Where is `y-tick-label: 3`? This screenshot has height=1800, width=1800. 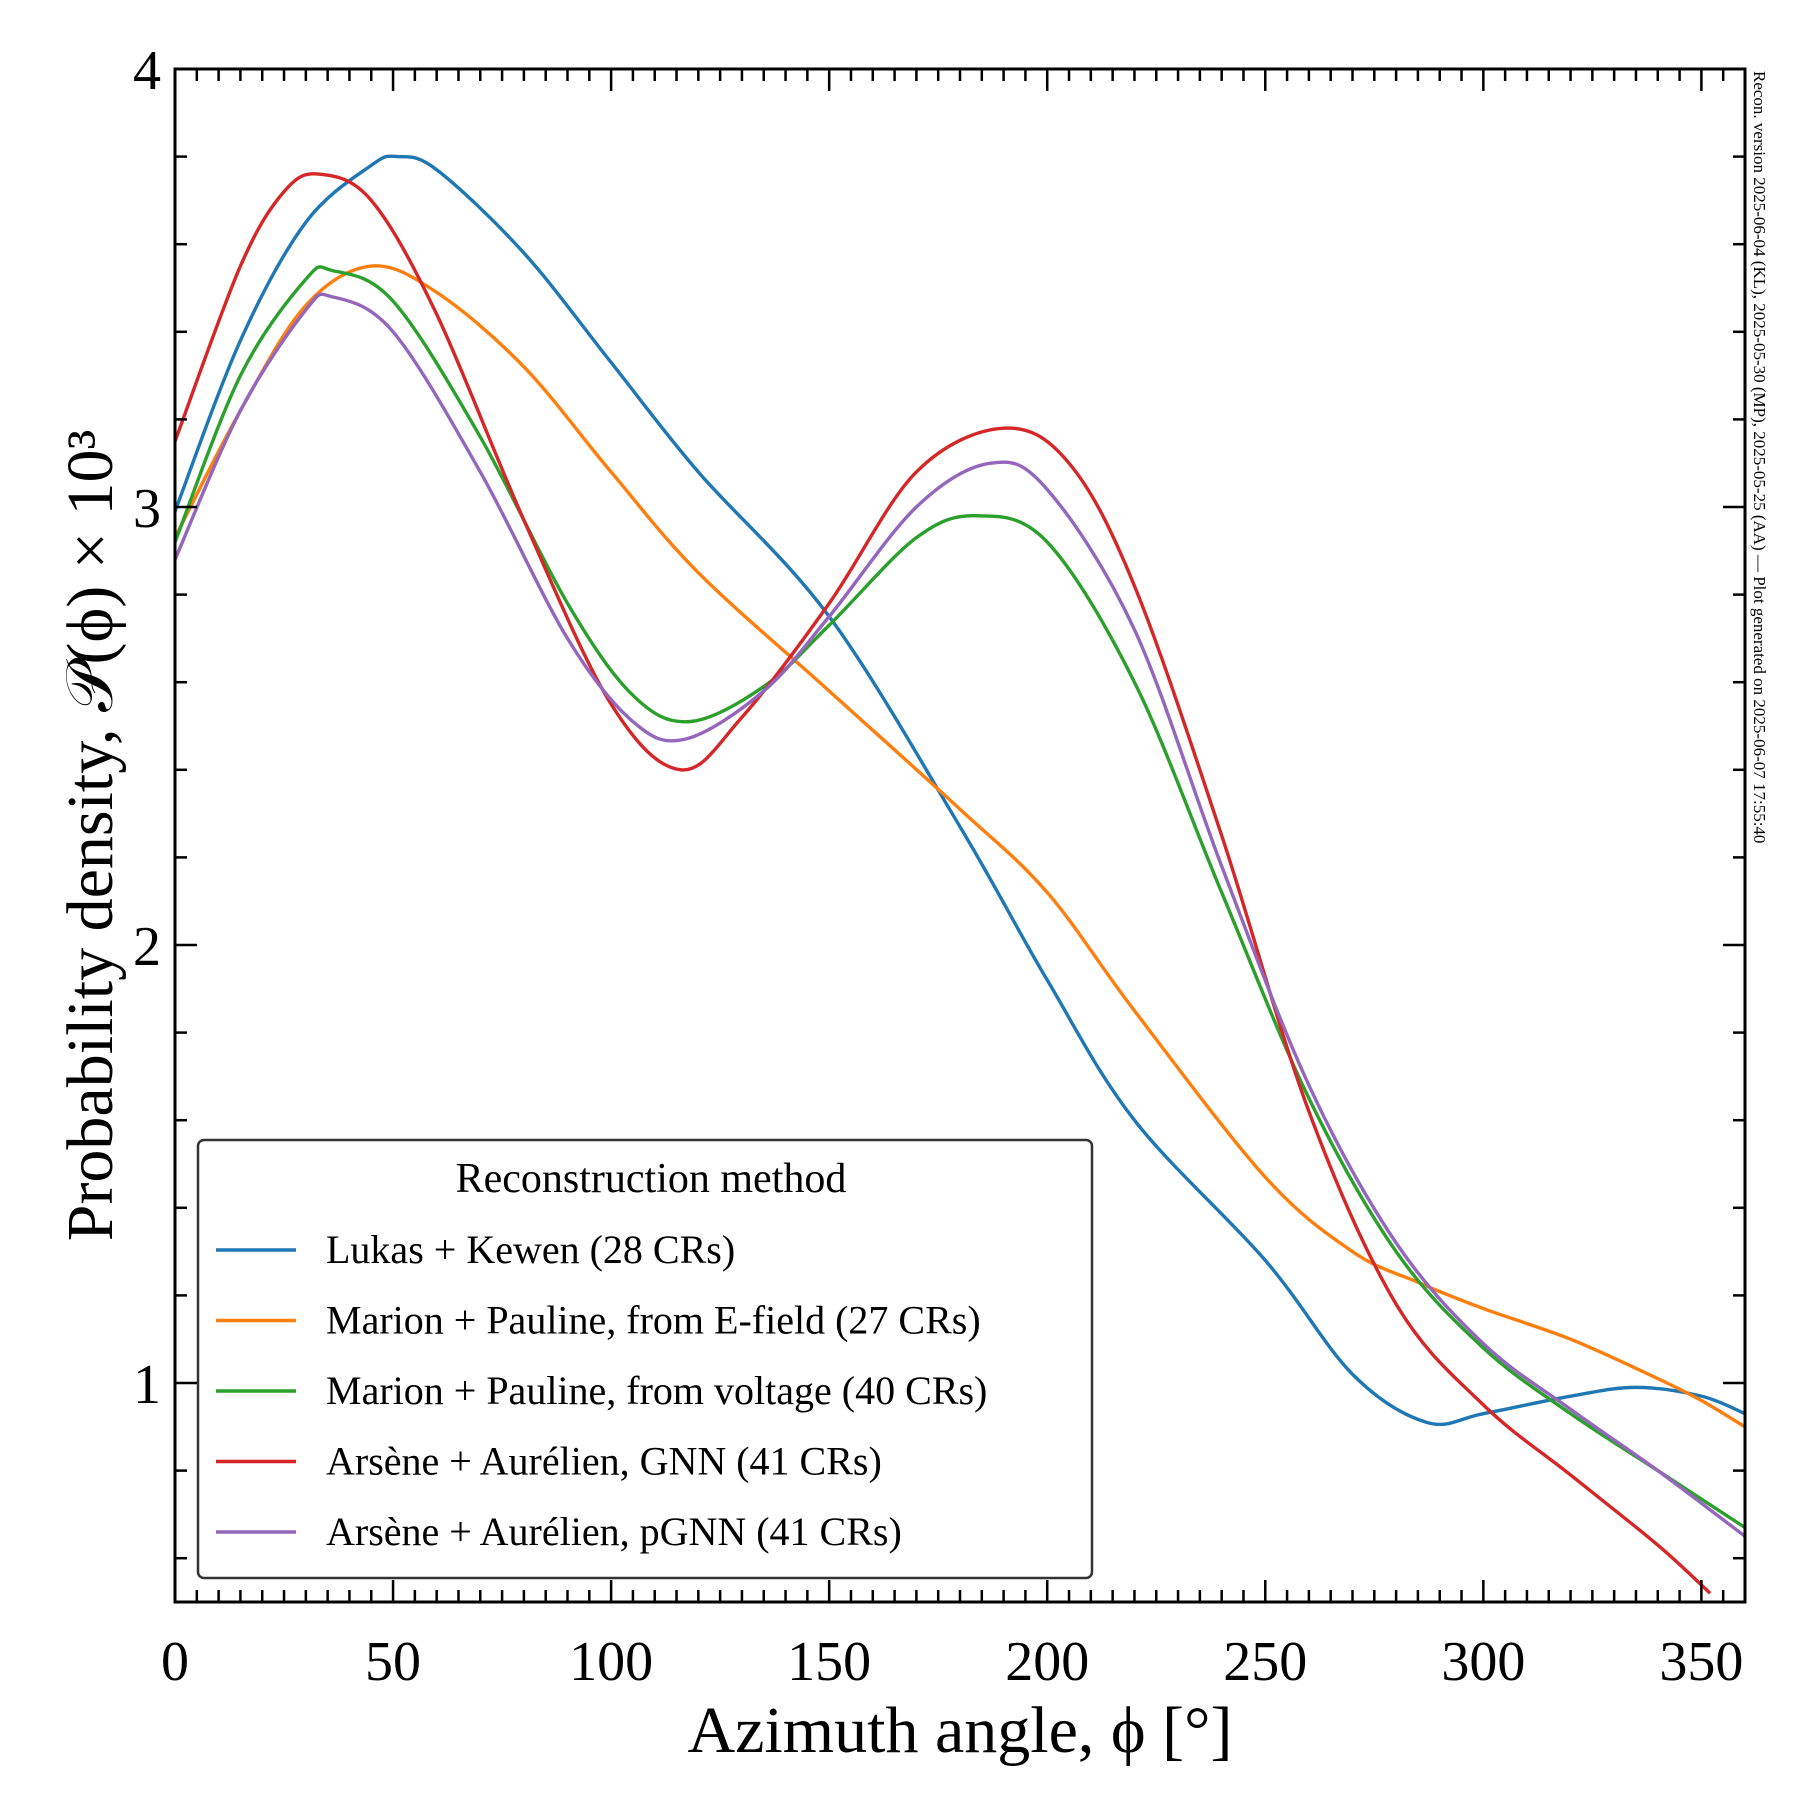 y-tick-label: 3 is located at coordinates (147, 509).